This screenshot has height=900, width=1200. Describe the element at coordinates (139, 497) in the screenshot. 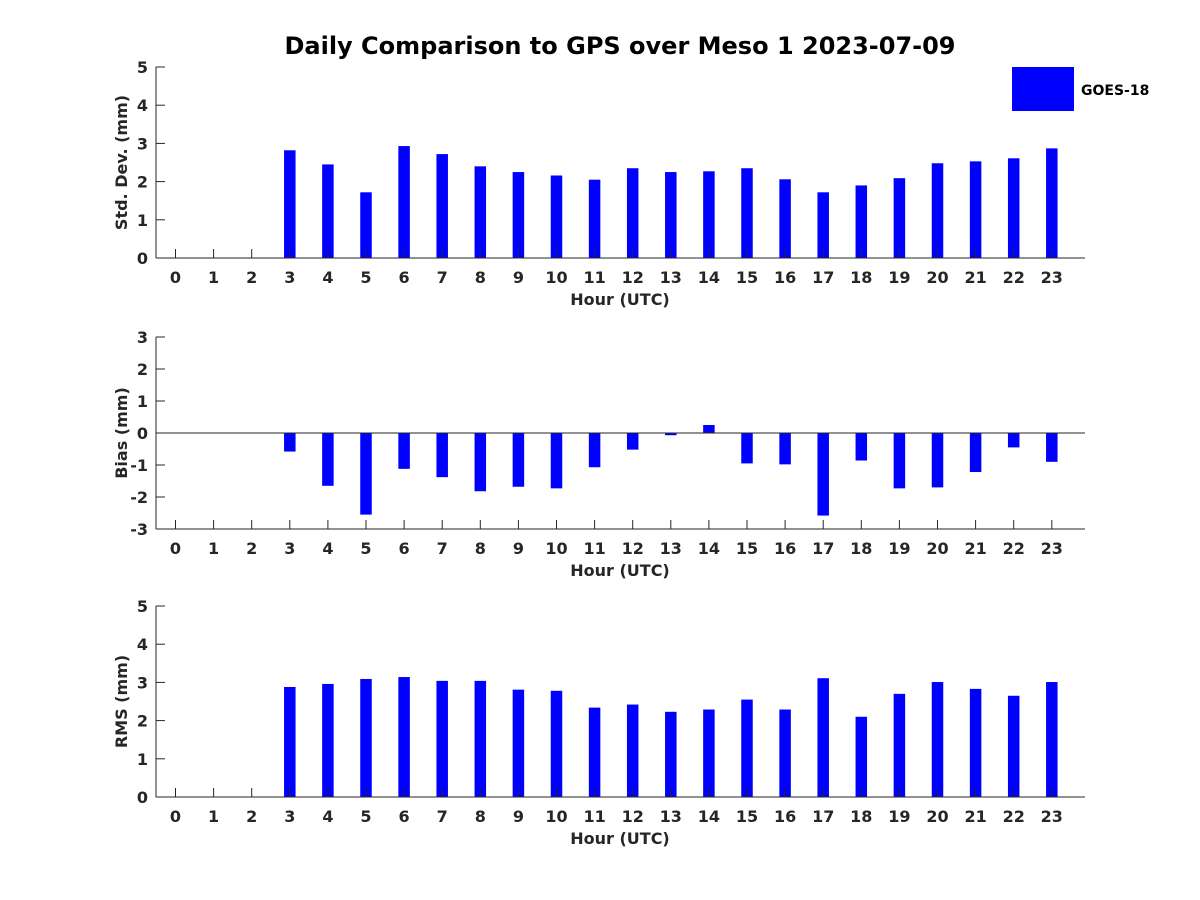

I see `y-tick-label: -2` at that location.